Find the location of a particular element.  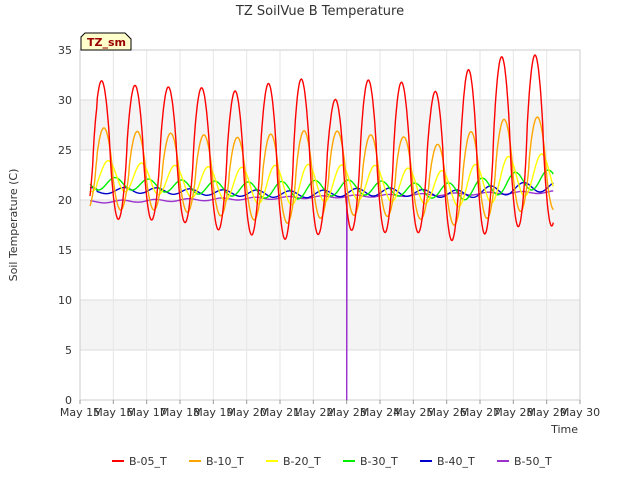

y-tick-label: 5 is located at coordinates (68, 350).